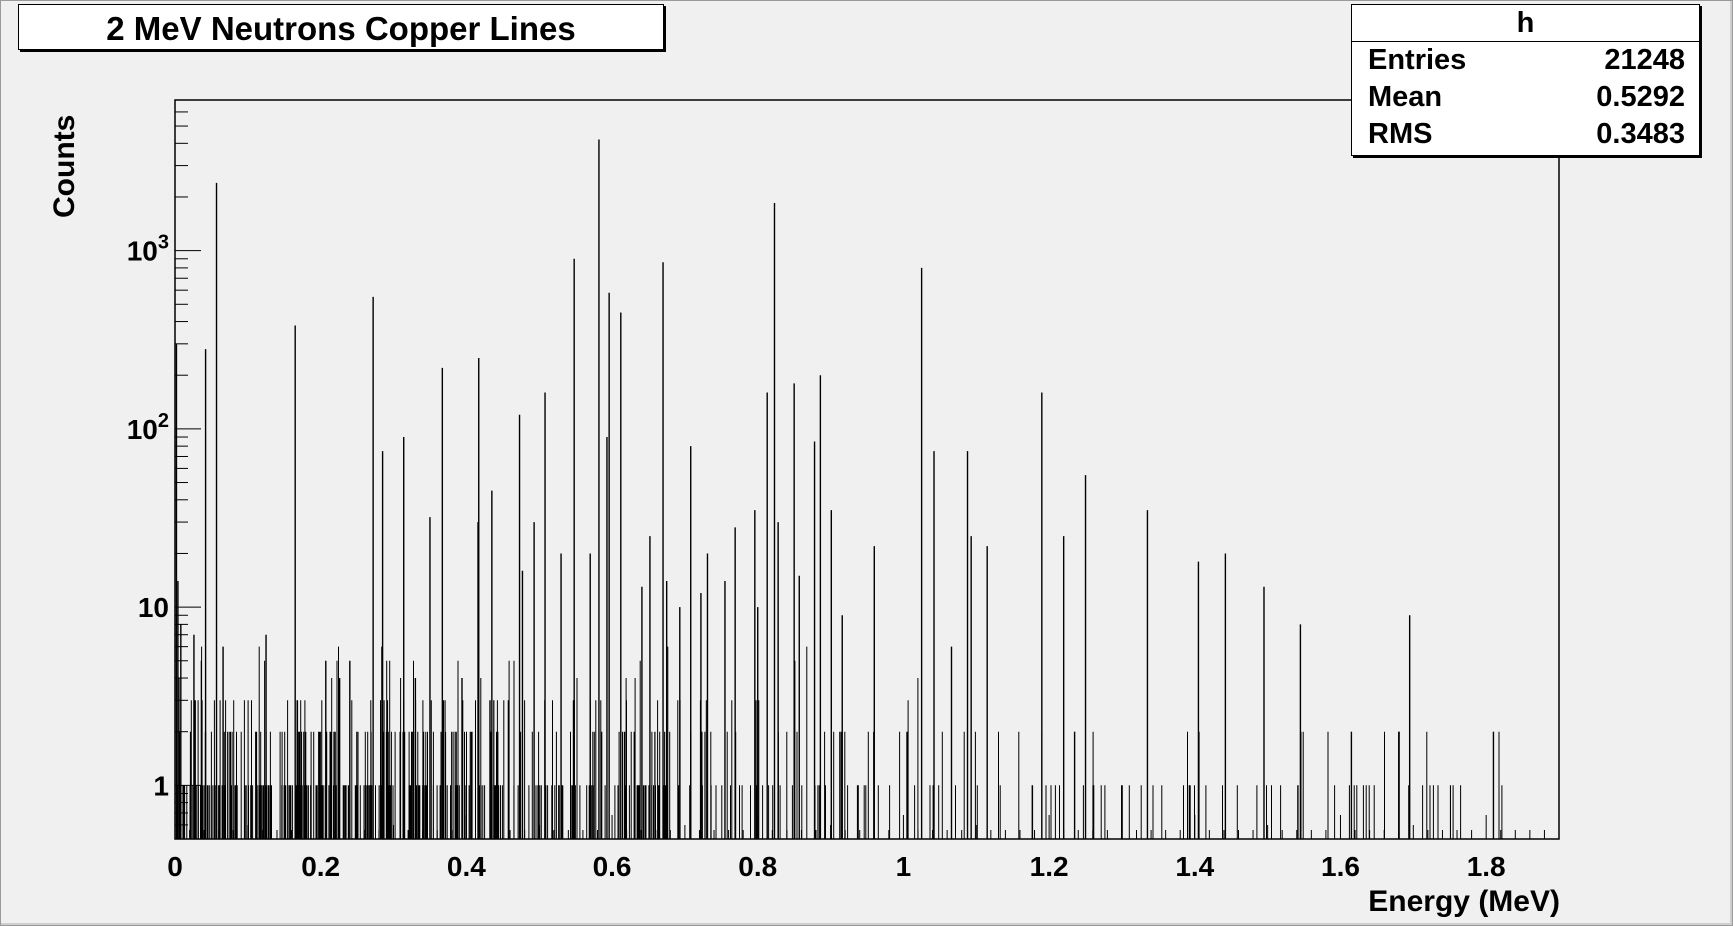 Image resolution: width=1733 pixels, height=926 pixels. Describe the element at coordinates (1400, 134) in the screenshot. I see `stats-rms-label: RMS` at that location.